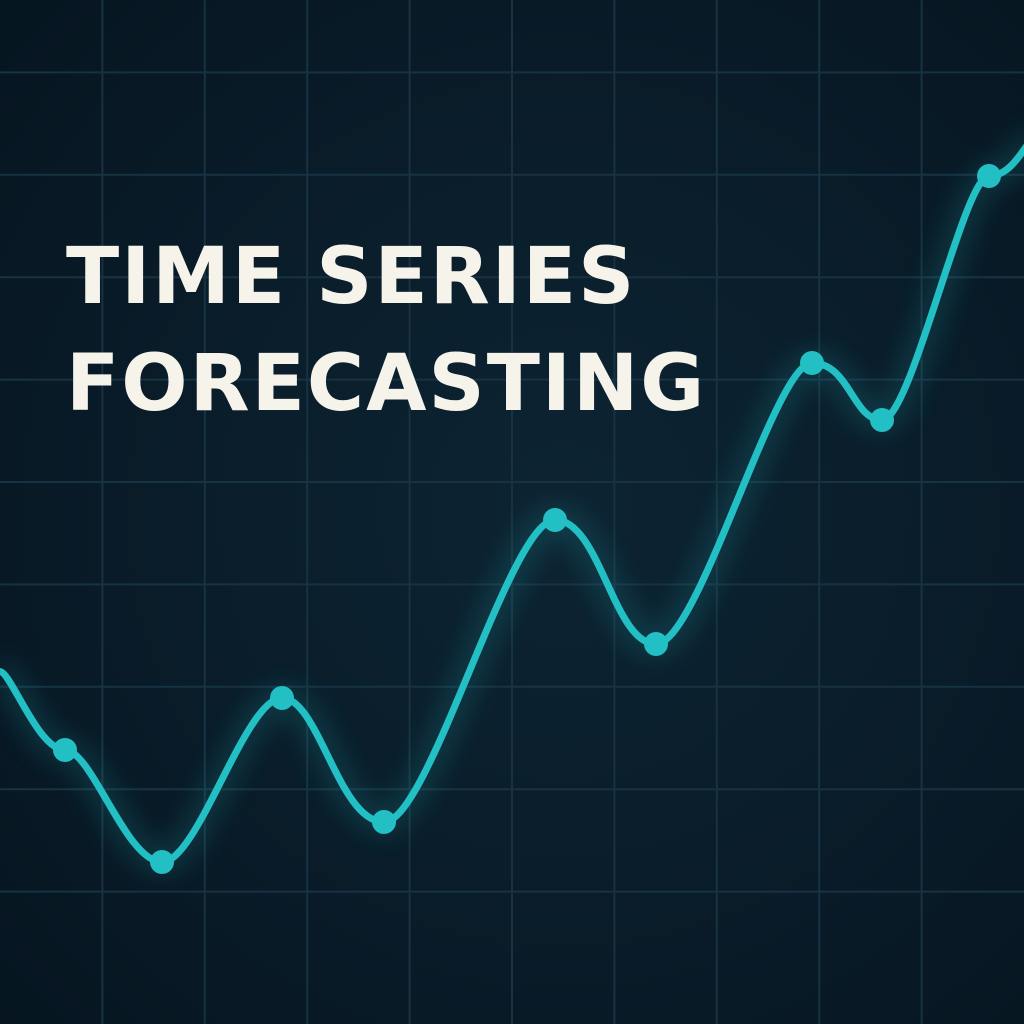  I want to click on chart-title: TIME SERIES, so click(351, 277).